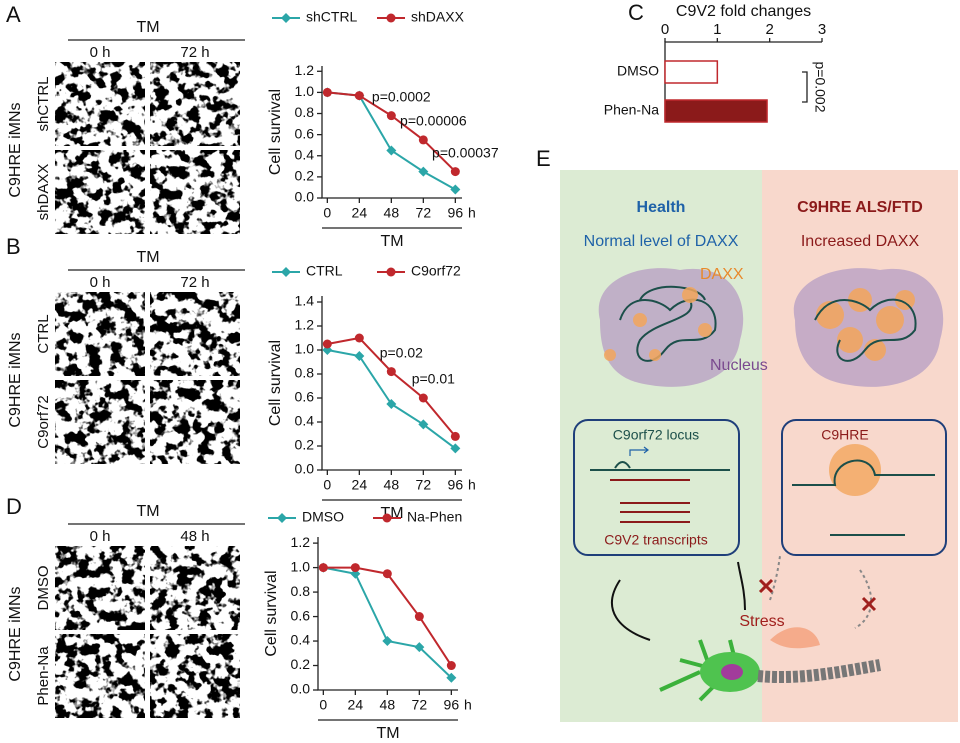  What do you see at coordinates (631, 110) in the screenshot?
I see `y-tick-label: Phen-Na` at bounding box center [631, 110].